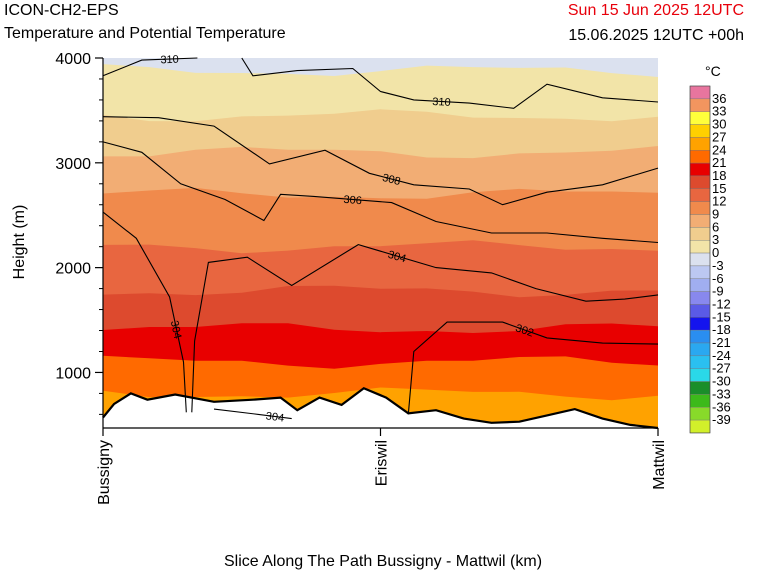 The image size is (766, 576). I want to click on run-info: 15.06.2025 12UTC +00h, so click(656, 35).